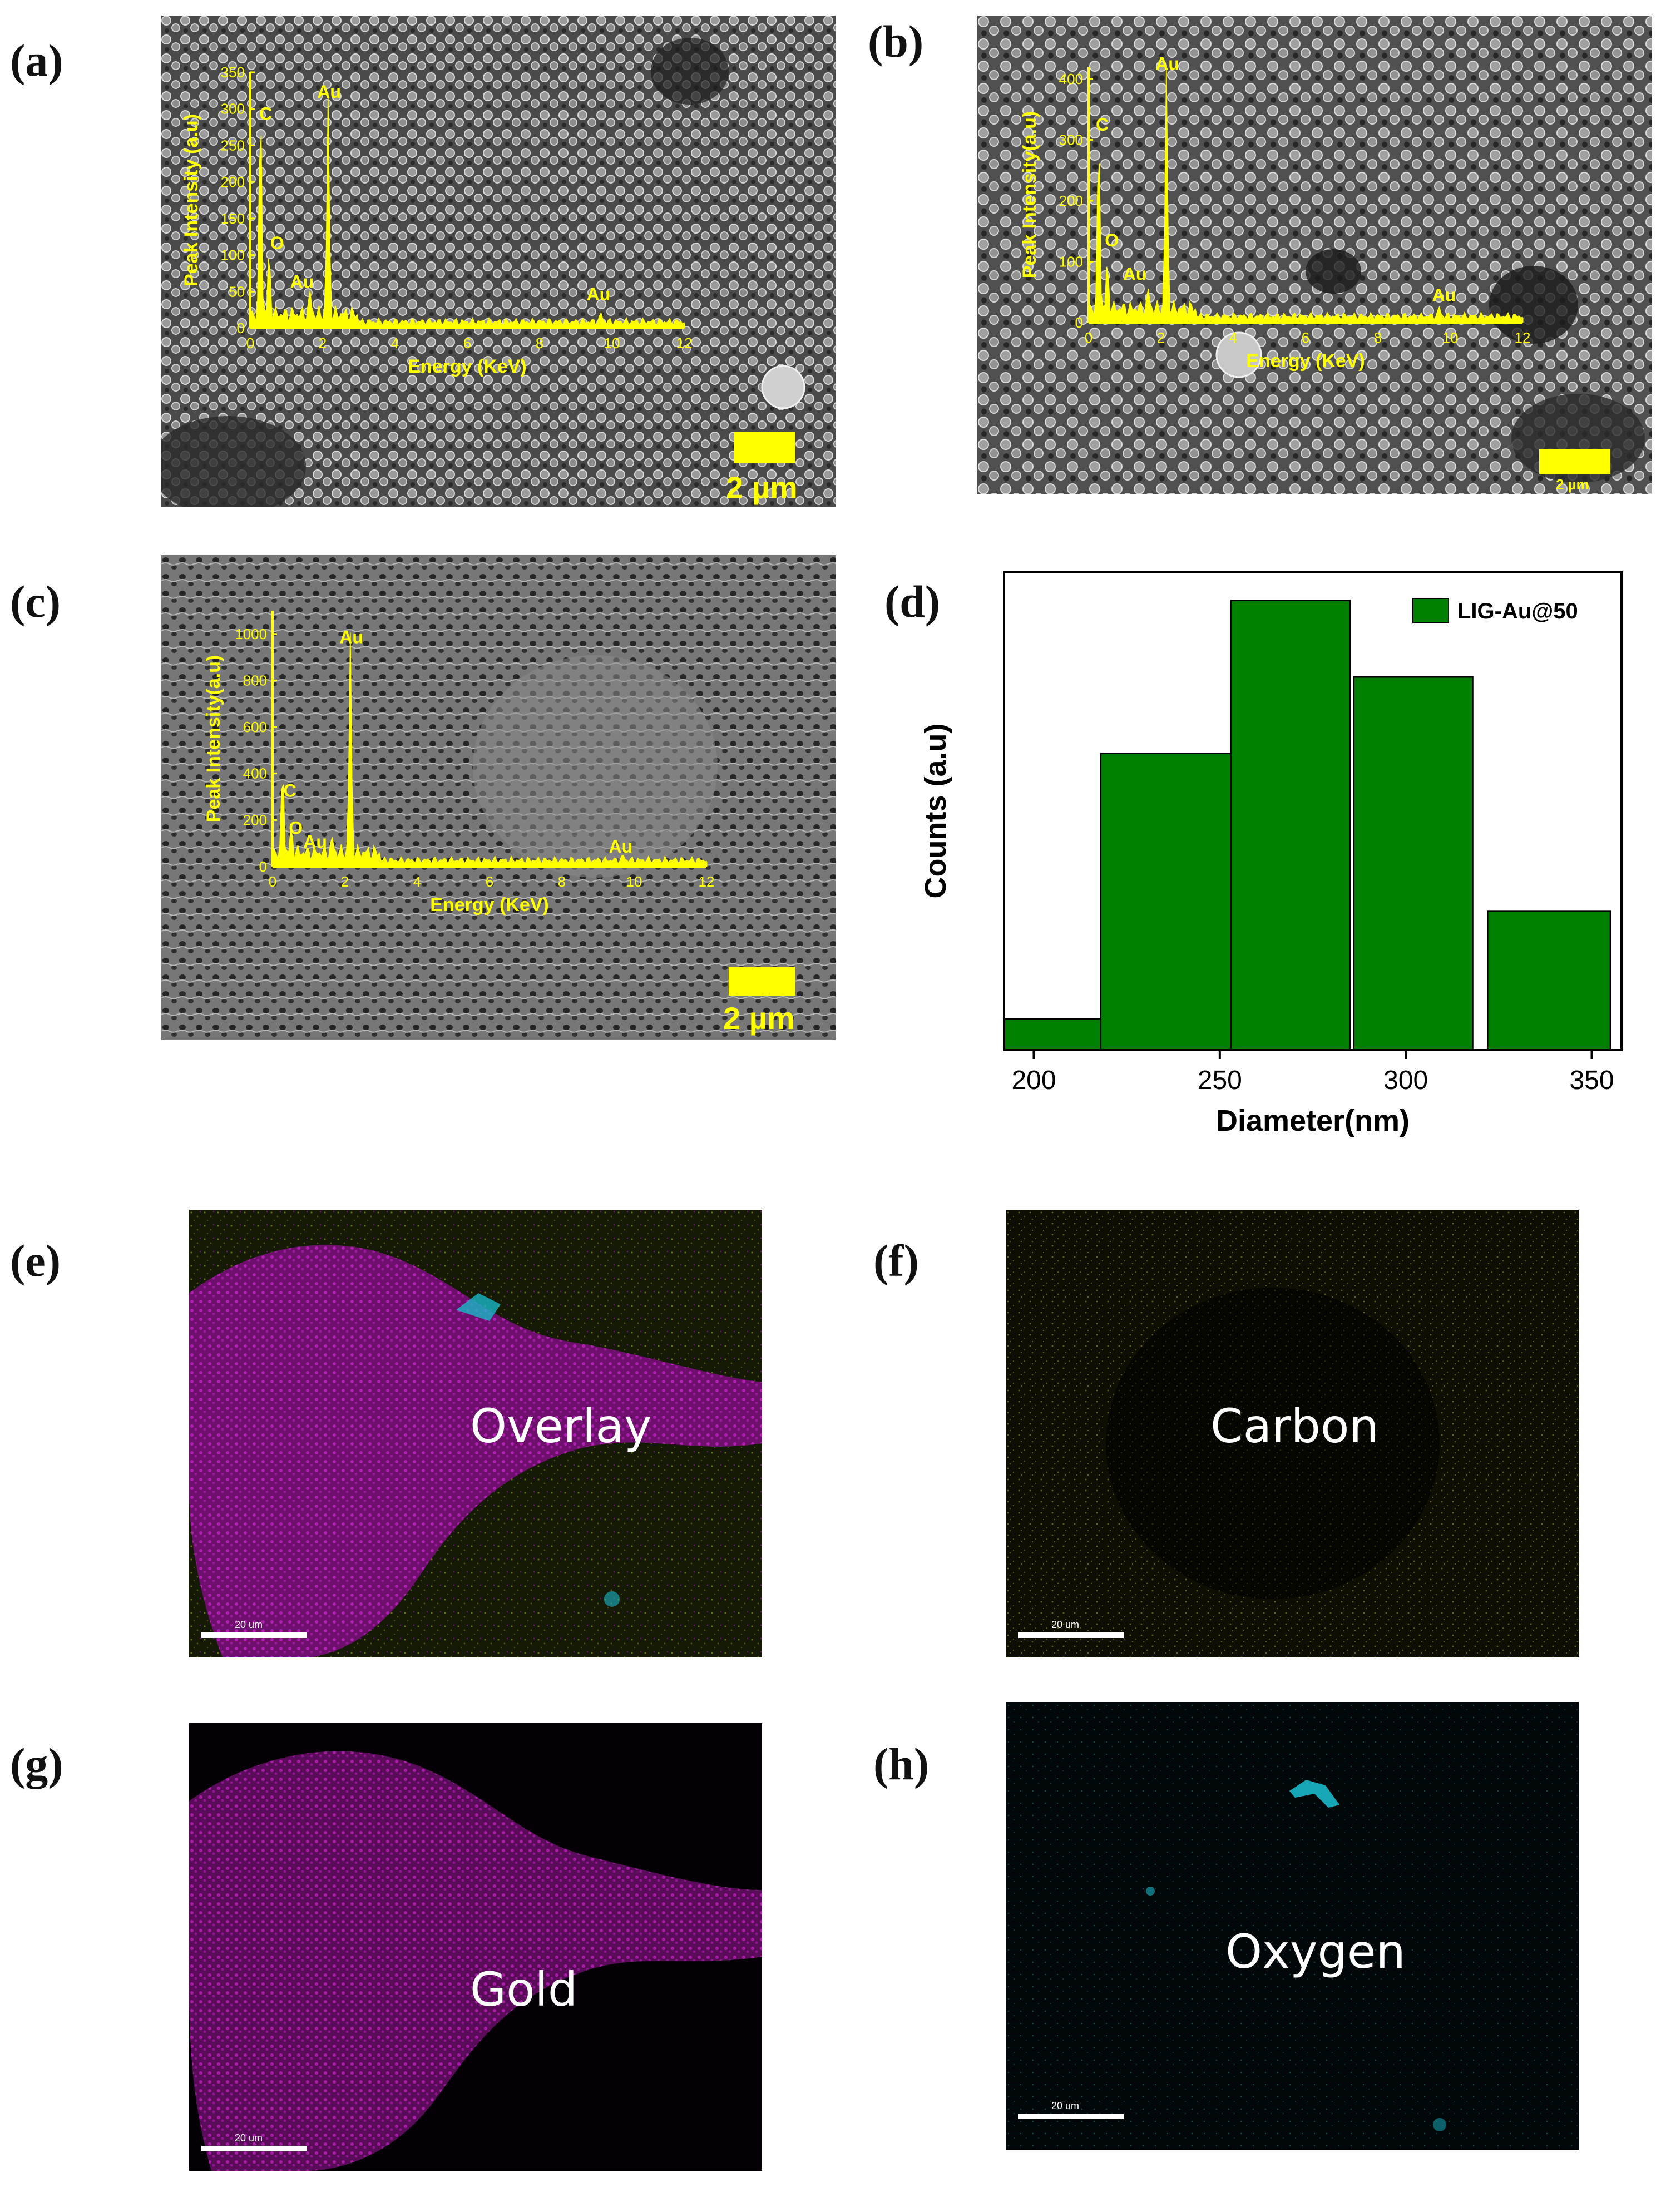 The width and height of the screenshot is (1661, 2212). Describe the element at coordinates (1066, 1624) in the screenshot. I see `scale-label-f: 20 um` at that location.